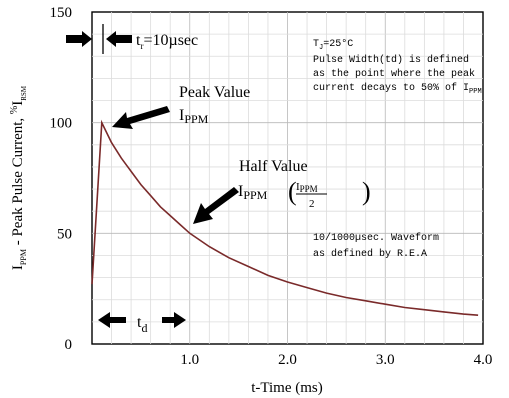  I want to click on y-tick-label: 150, so click(61, 13).